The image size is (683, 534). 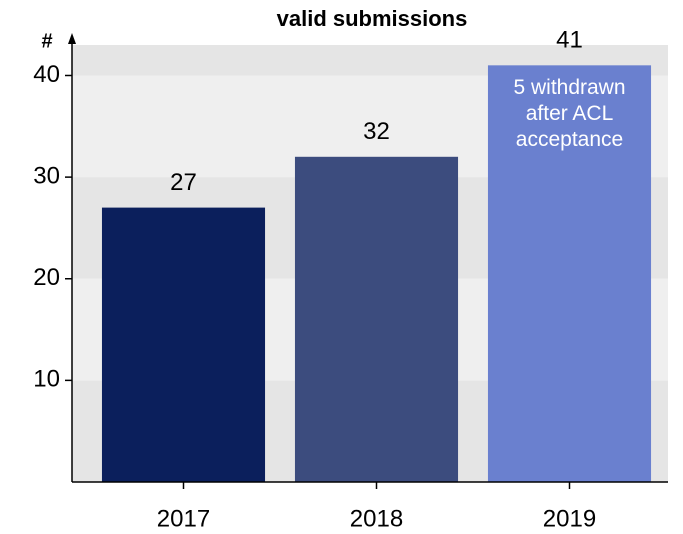 I want to click on annotation: 5 withdrawn, so click(x=569, y=87).